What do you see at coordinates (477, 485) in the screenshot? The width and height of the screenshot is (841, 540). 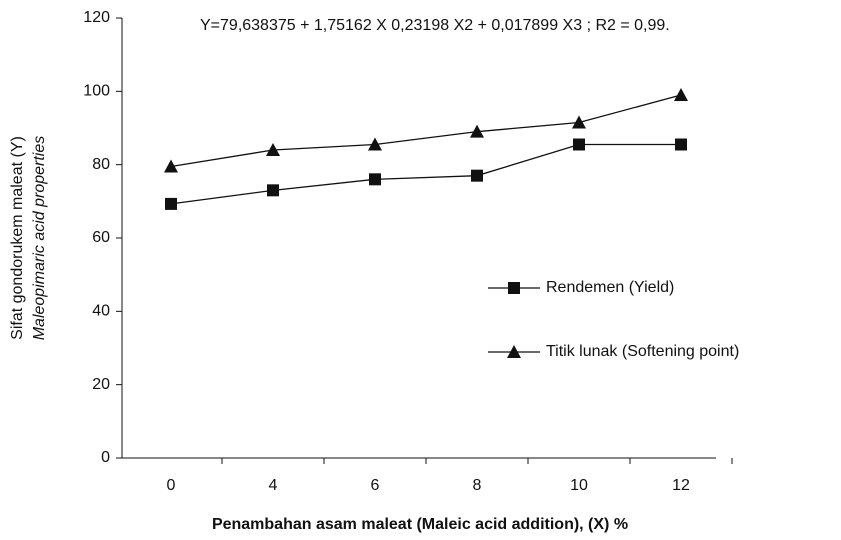 I see `x-tick-label: 8` at bounding box center [477, 485].